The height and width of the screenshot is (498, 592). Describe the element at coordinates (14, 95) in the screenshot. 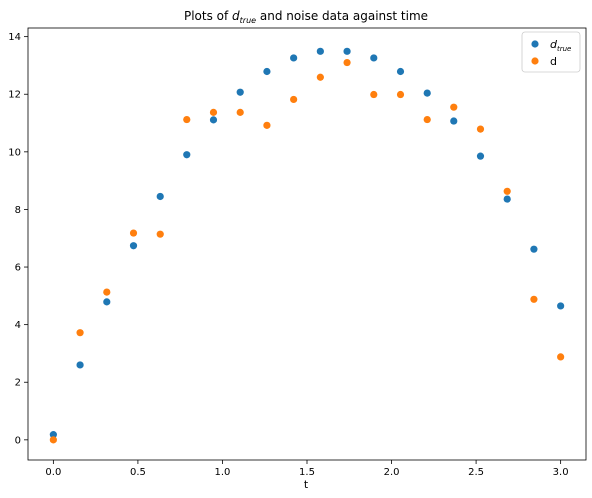

I see `y-tick-label: 12` at that location.